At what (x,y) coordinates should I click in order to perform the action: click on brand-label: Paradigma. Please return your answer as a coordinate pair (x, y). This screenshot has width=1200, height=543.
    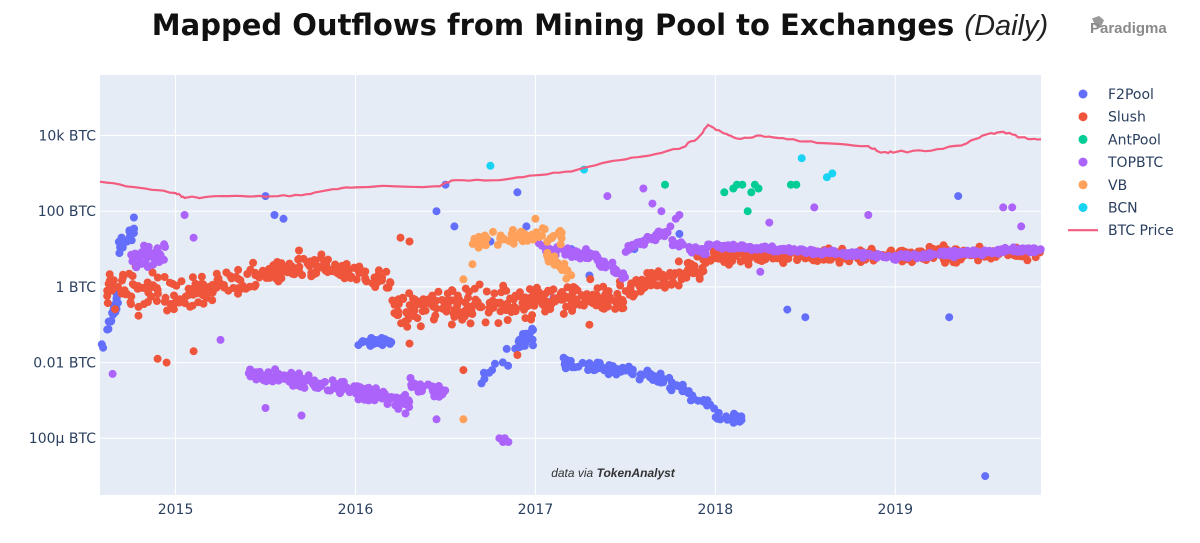
    Looking at the image, I should click on (1128, 28).